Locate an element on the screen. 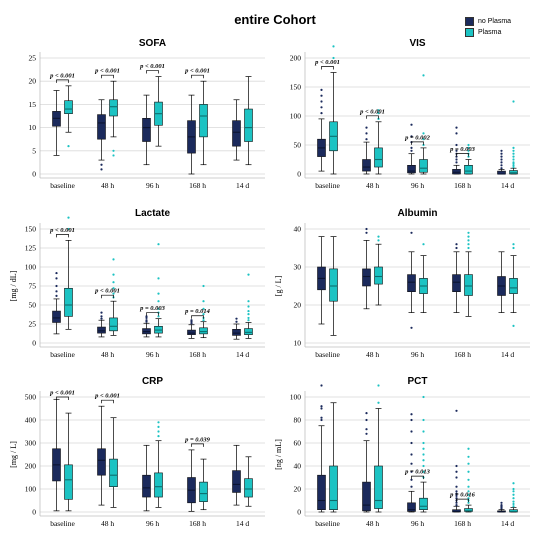 The image size is (550, 550). box-no-plasma-96-h is located at coordinates (411, 463).